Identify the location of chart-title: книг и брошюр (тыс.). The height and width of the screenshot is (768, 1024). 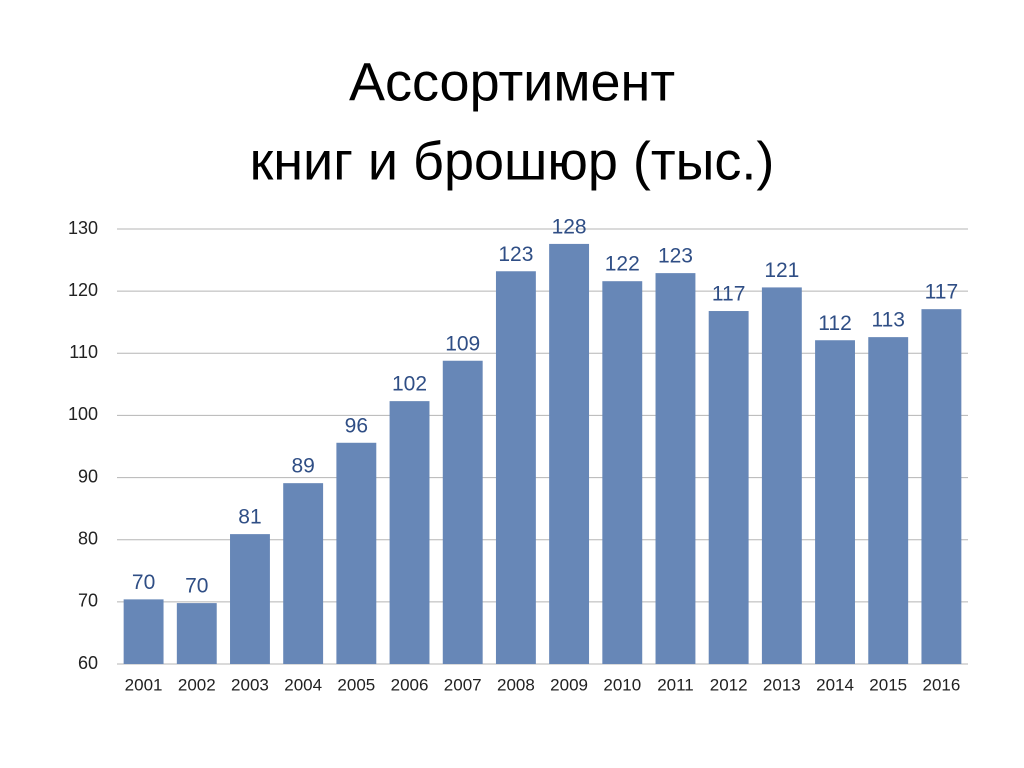
(512, 161).